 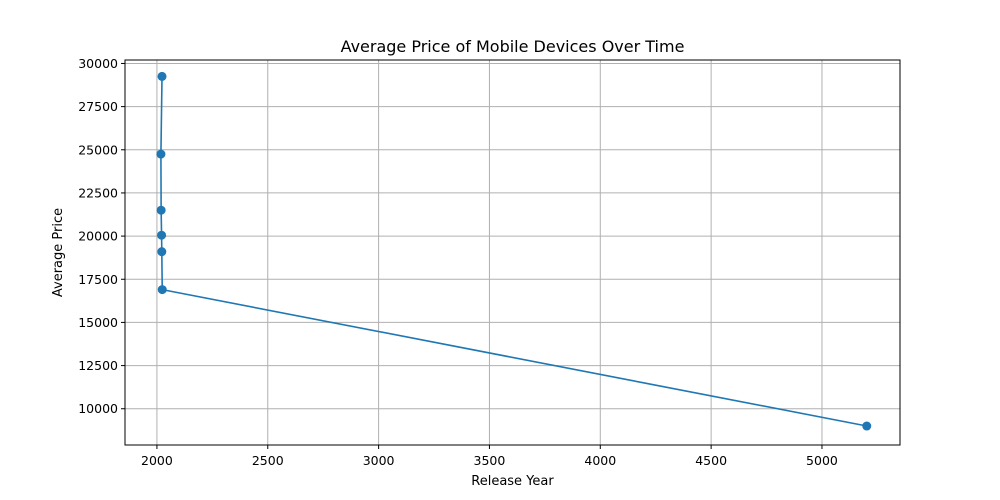 I want to click on x-tick-label: 2500, so click(x=268, y=460).